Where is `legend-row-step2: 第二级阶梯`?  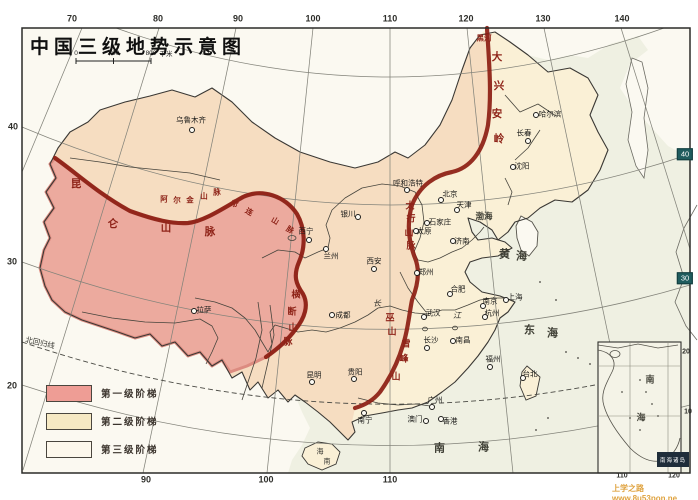
legend-row-step2: 第二级阶梯 is located at coordinates (102, 421).